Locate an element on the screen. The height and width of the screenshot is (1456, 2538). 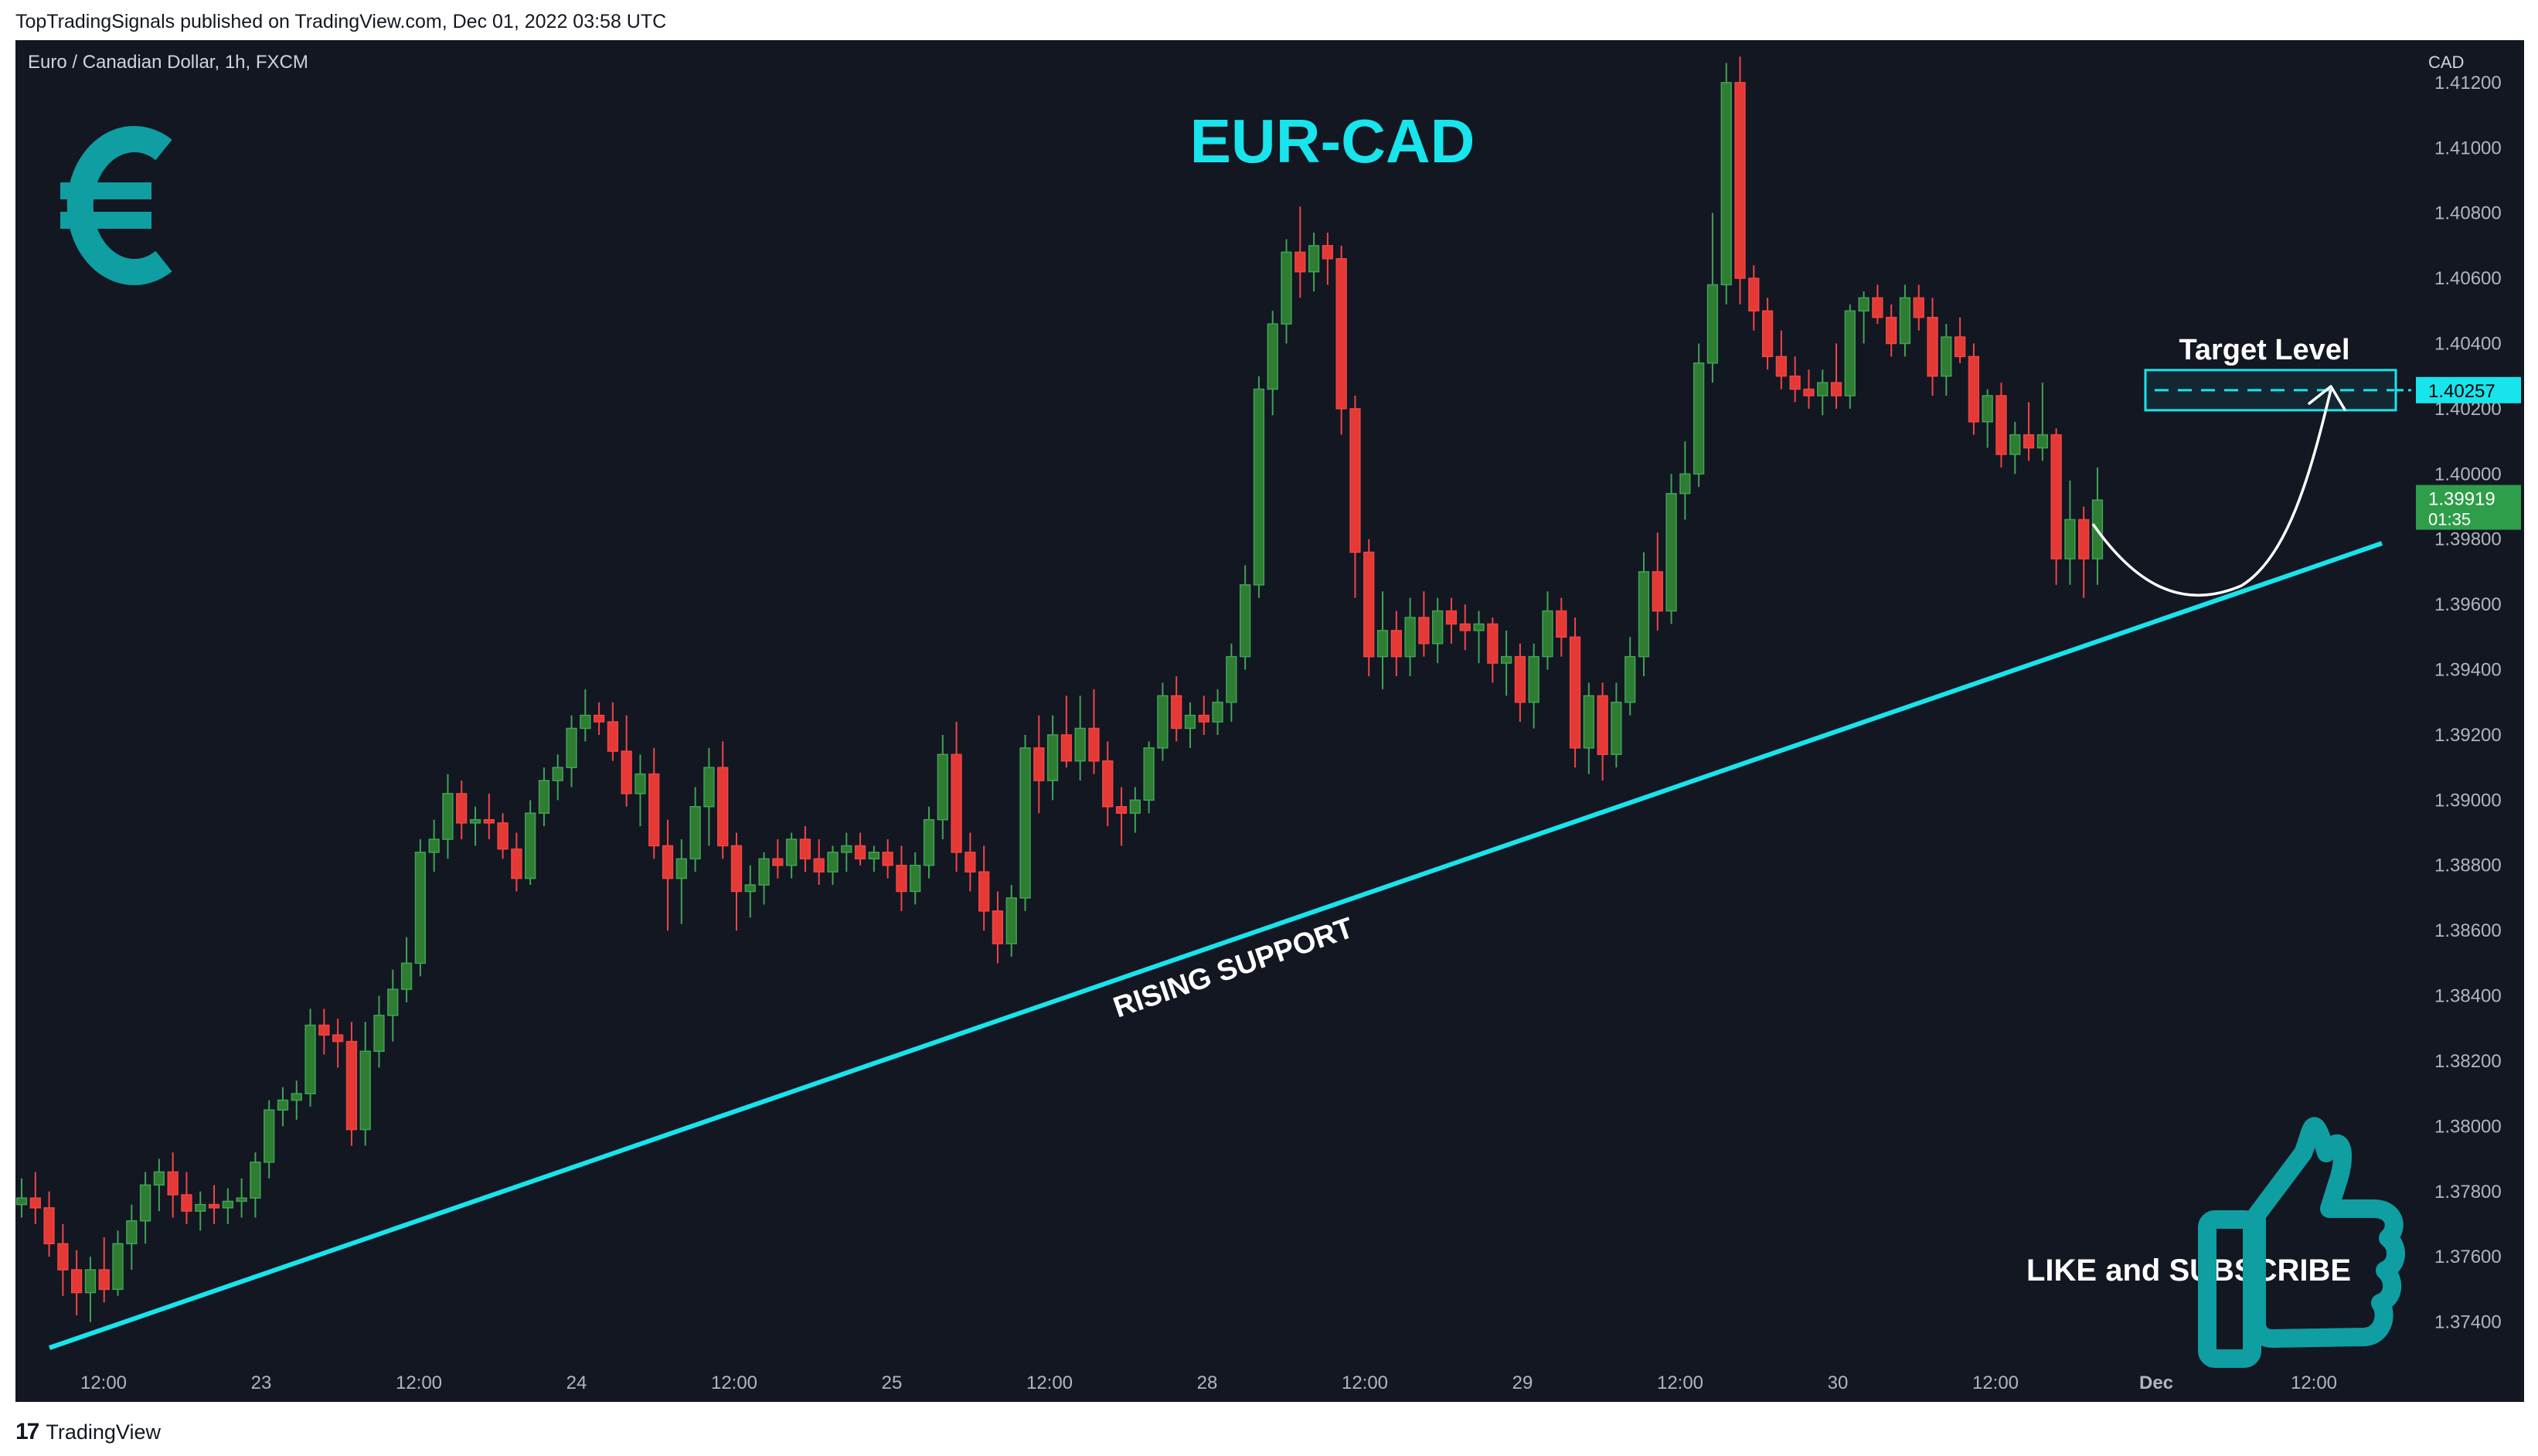
like-subscribe-label: LIKE and SUBSCRIBE is located at coordinates (2188, 1271).